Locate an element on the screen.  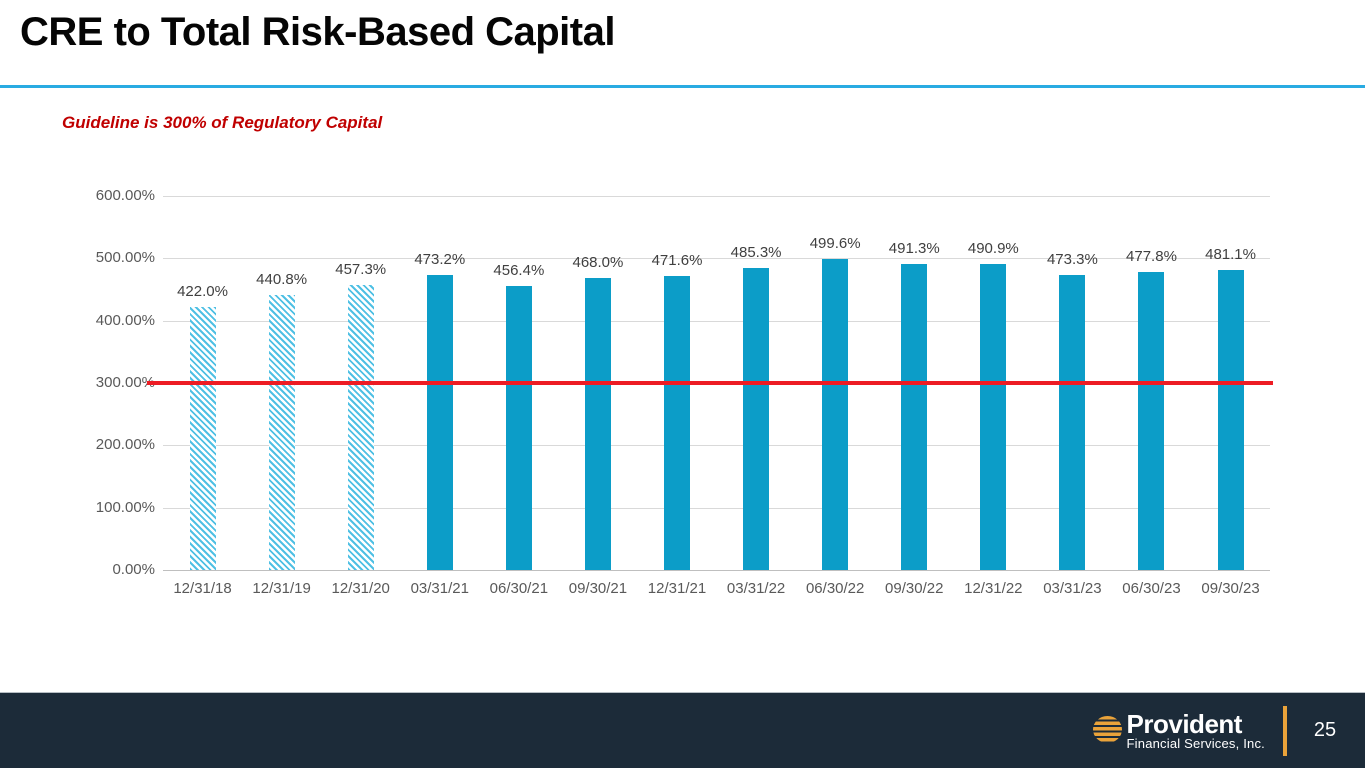
y-axis-tick-label: 200.00% is located at coordinates (125, 445).